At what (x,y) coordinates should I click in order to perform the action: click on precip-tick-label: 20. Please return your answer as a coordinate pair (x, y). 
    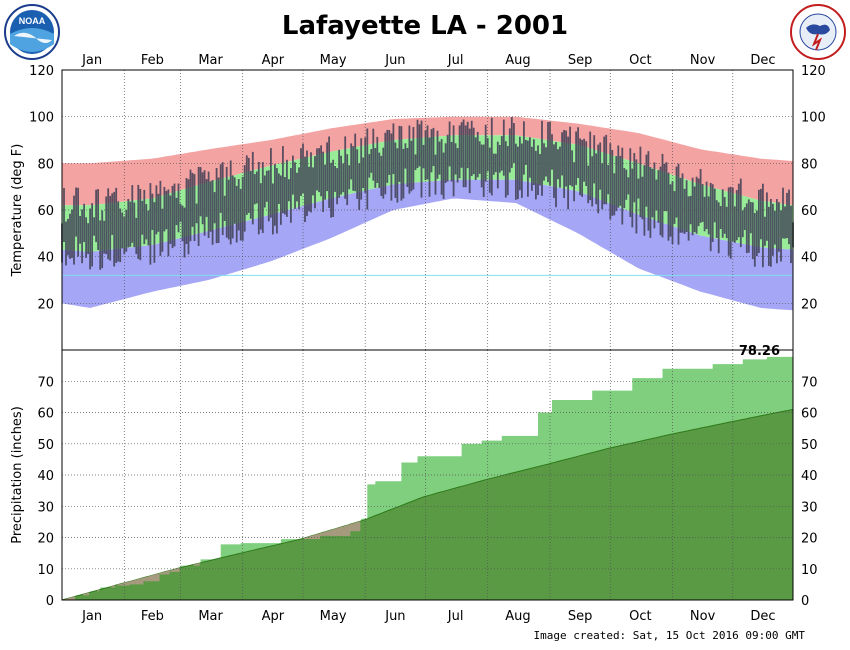
    Looking at the image, I should click on (809, 539).